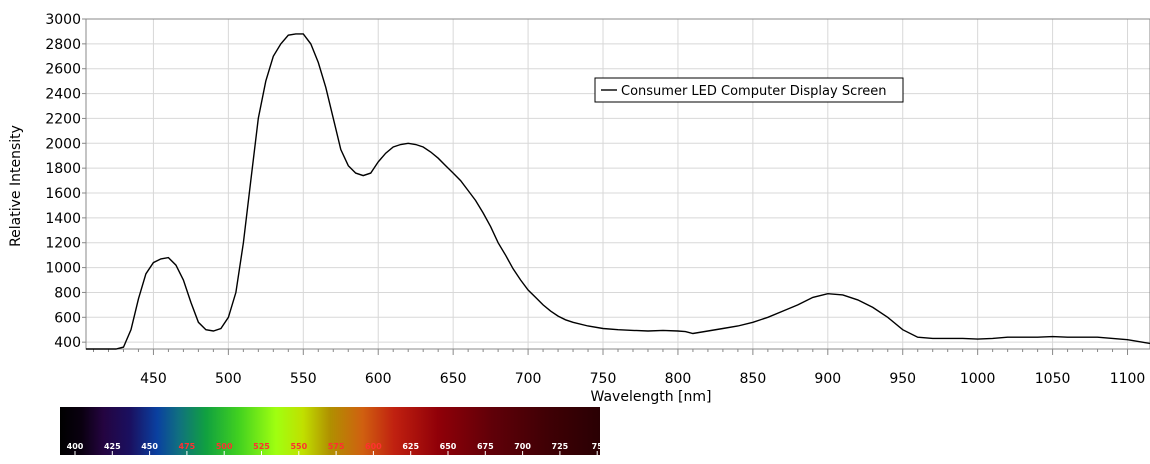 This screenshot has width=1150, height=464. I want to click on spectrum-label: 500, so click(224, 446).